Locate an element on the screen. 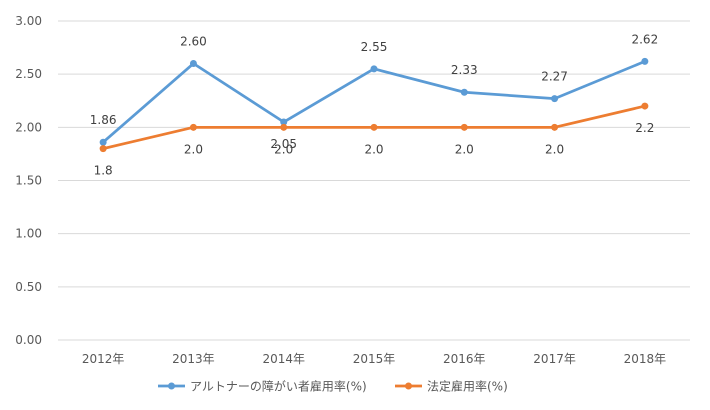  data-label: 2.2 is located at coordinates (644, 128).